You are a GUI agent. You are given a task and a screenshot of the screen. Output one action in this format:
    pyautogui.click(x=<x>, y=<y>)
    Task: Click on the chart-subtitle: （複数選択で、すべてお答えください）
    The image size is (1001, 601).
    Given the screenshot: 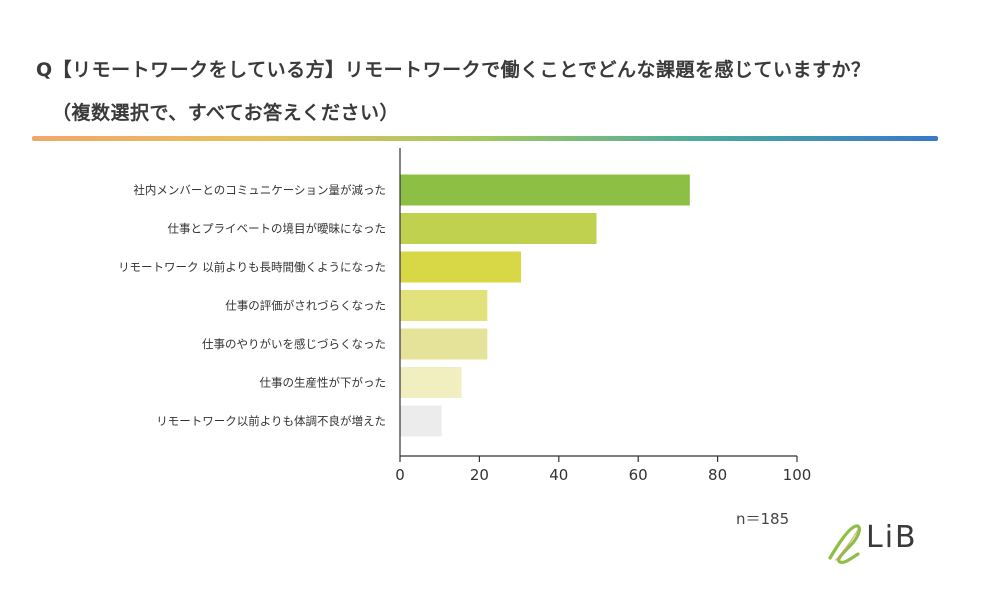 What is the action you would take?
    pyautogui.click(x=226, y=113)
    